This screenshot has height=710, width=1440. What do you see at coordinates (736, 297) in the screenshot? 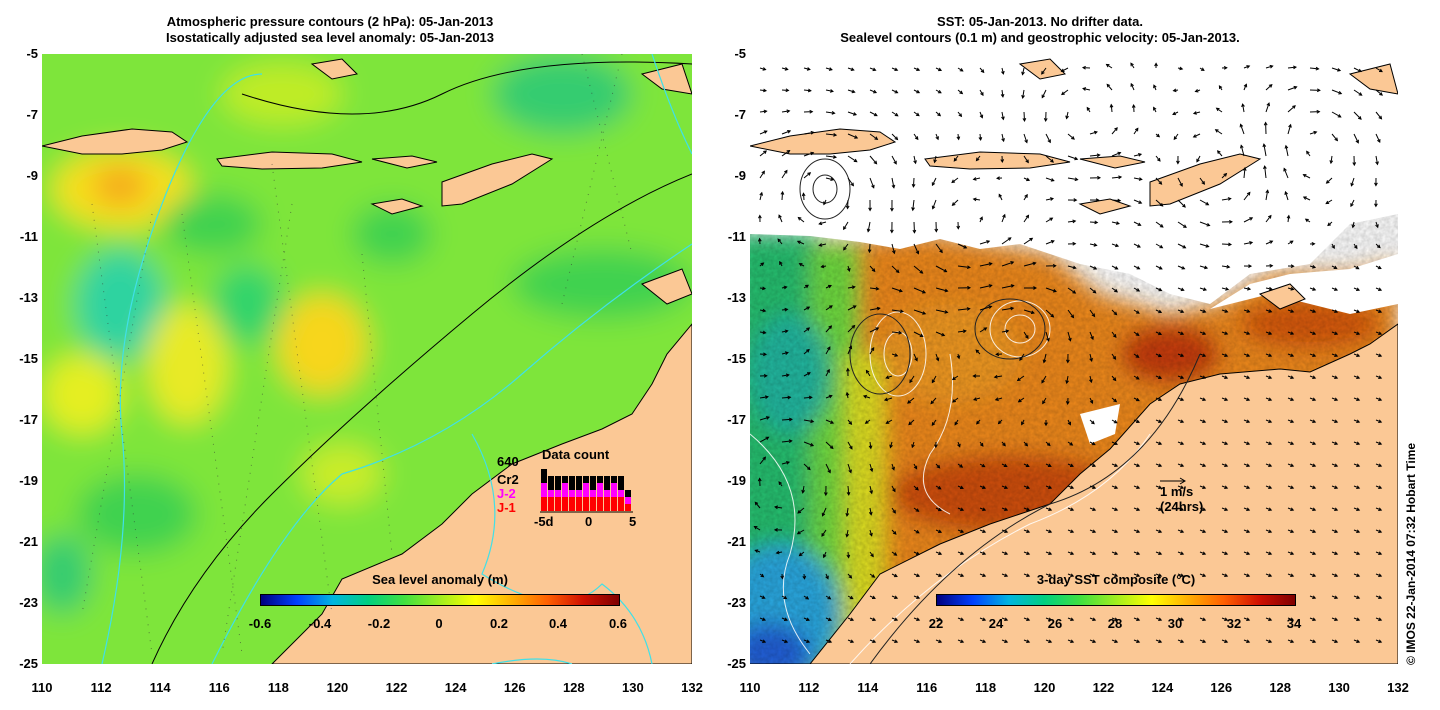
I see `right-lat-tick-label: -13` at bounding box center [736, 297].